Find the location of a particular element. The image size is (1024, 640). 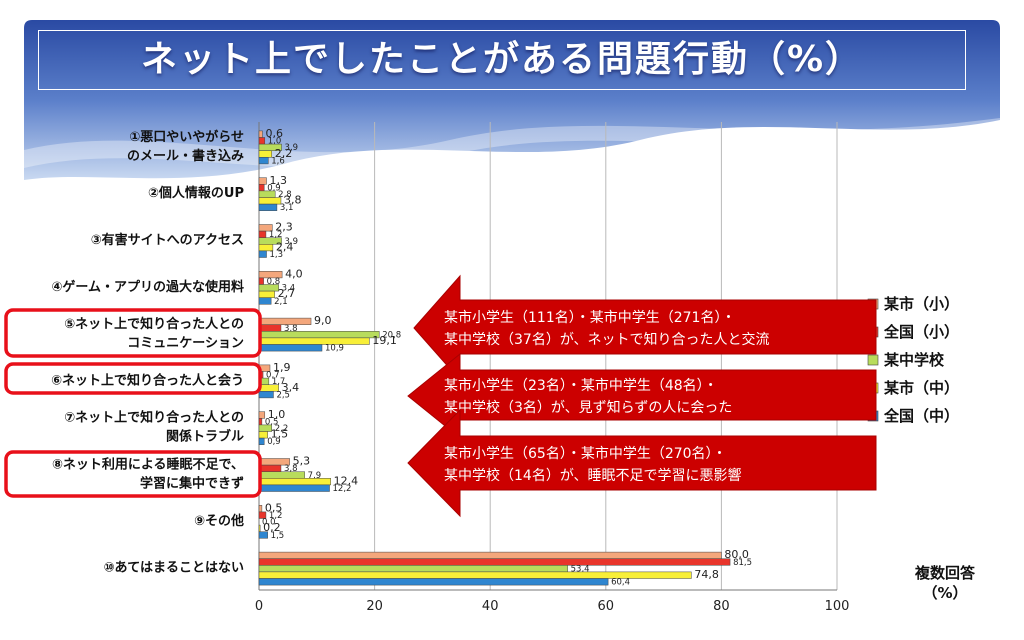

data-label: 53,4 is located at coordinates (580, 569).